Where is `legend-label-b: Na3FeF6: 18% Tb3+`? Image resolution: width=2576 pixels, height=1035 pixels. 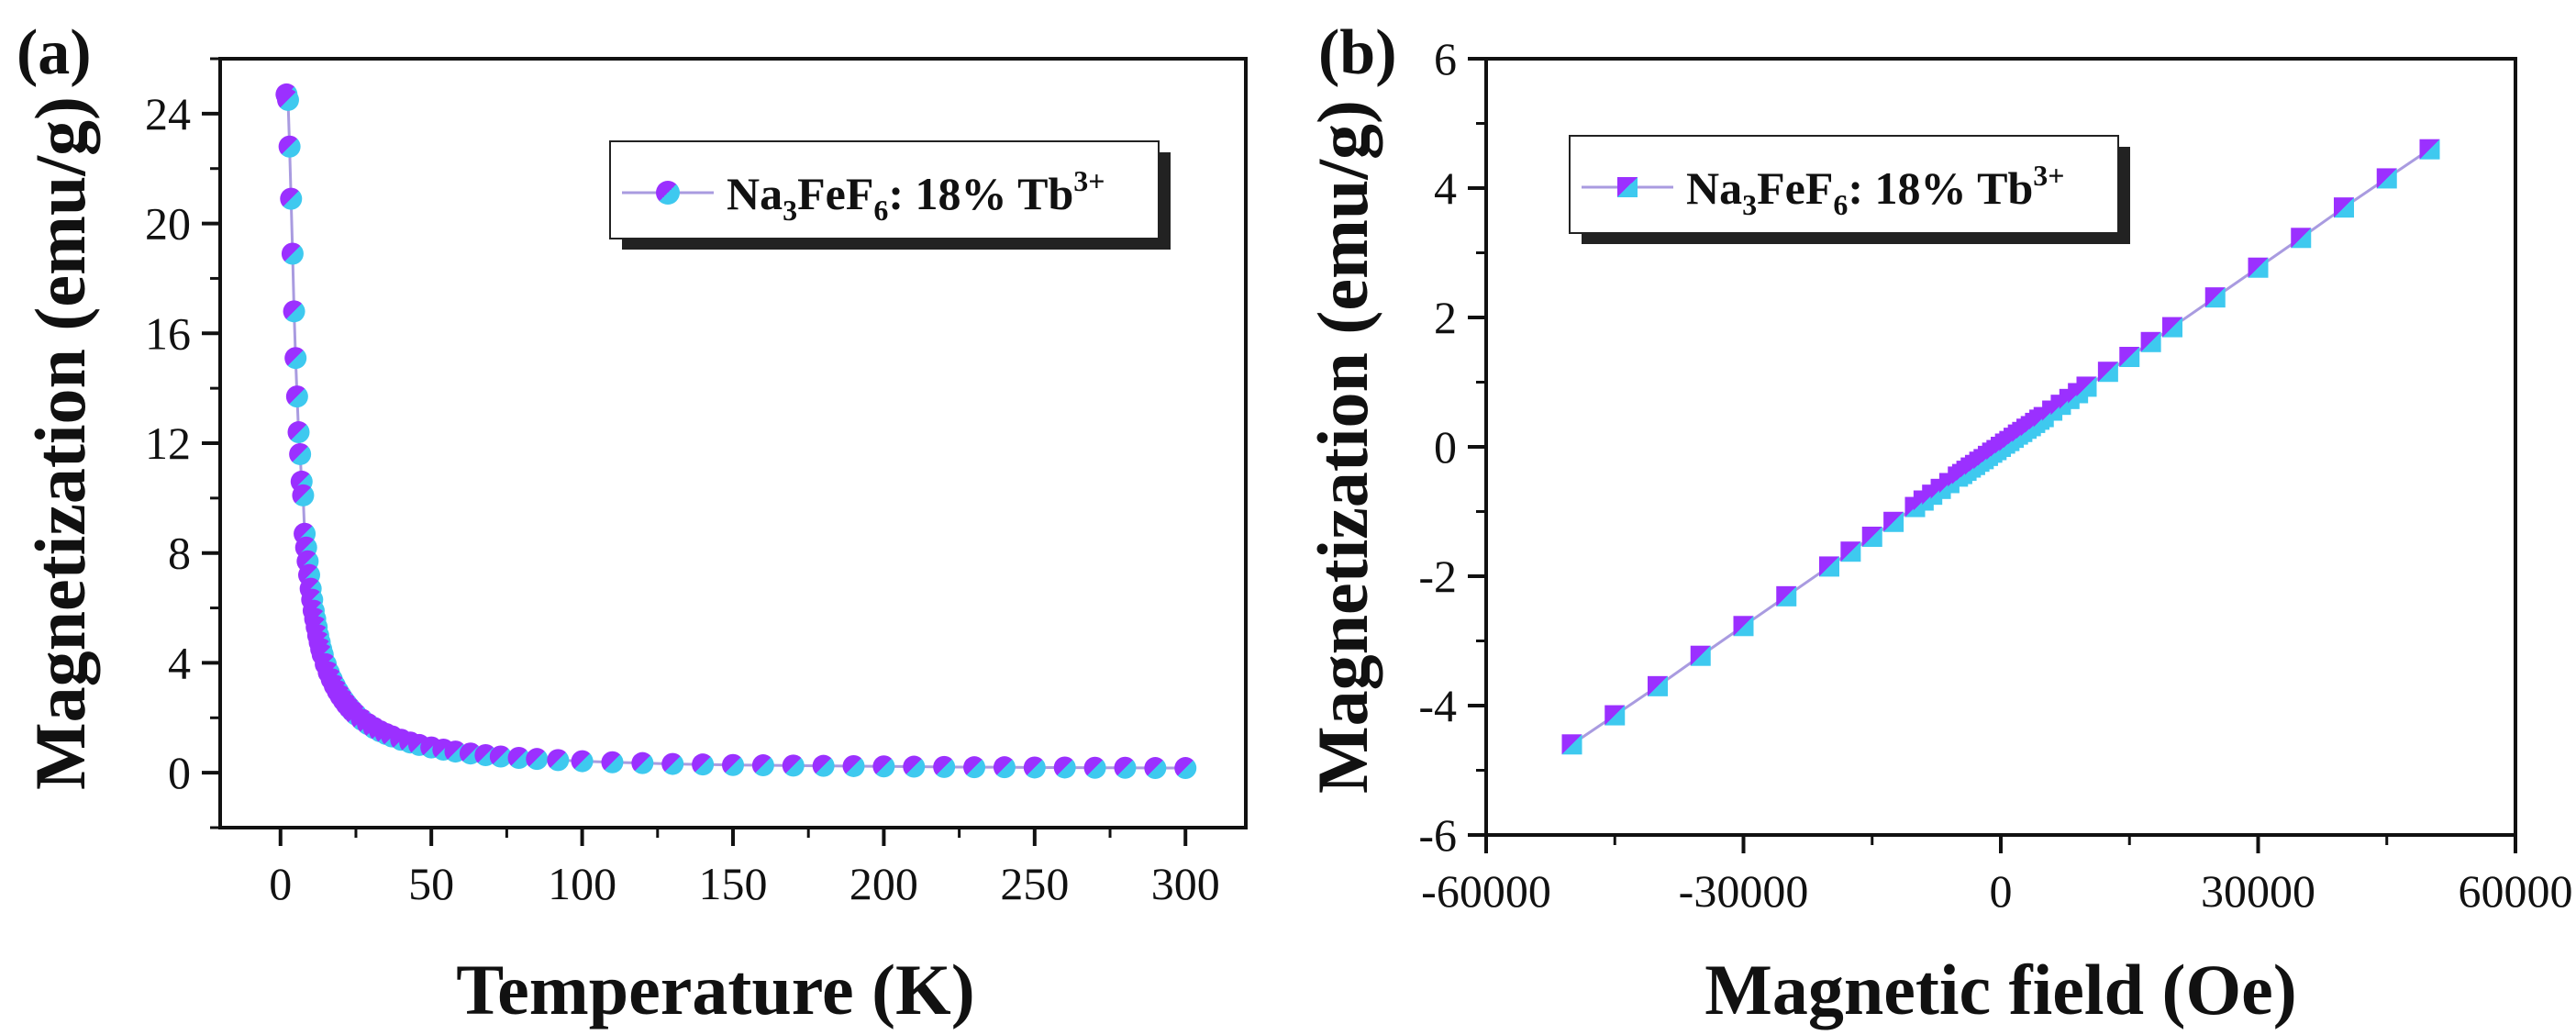 legend-label-b: Na3FeF6: 18% Tb3+ is located at coordinates (1875, 190).